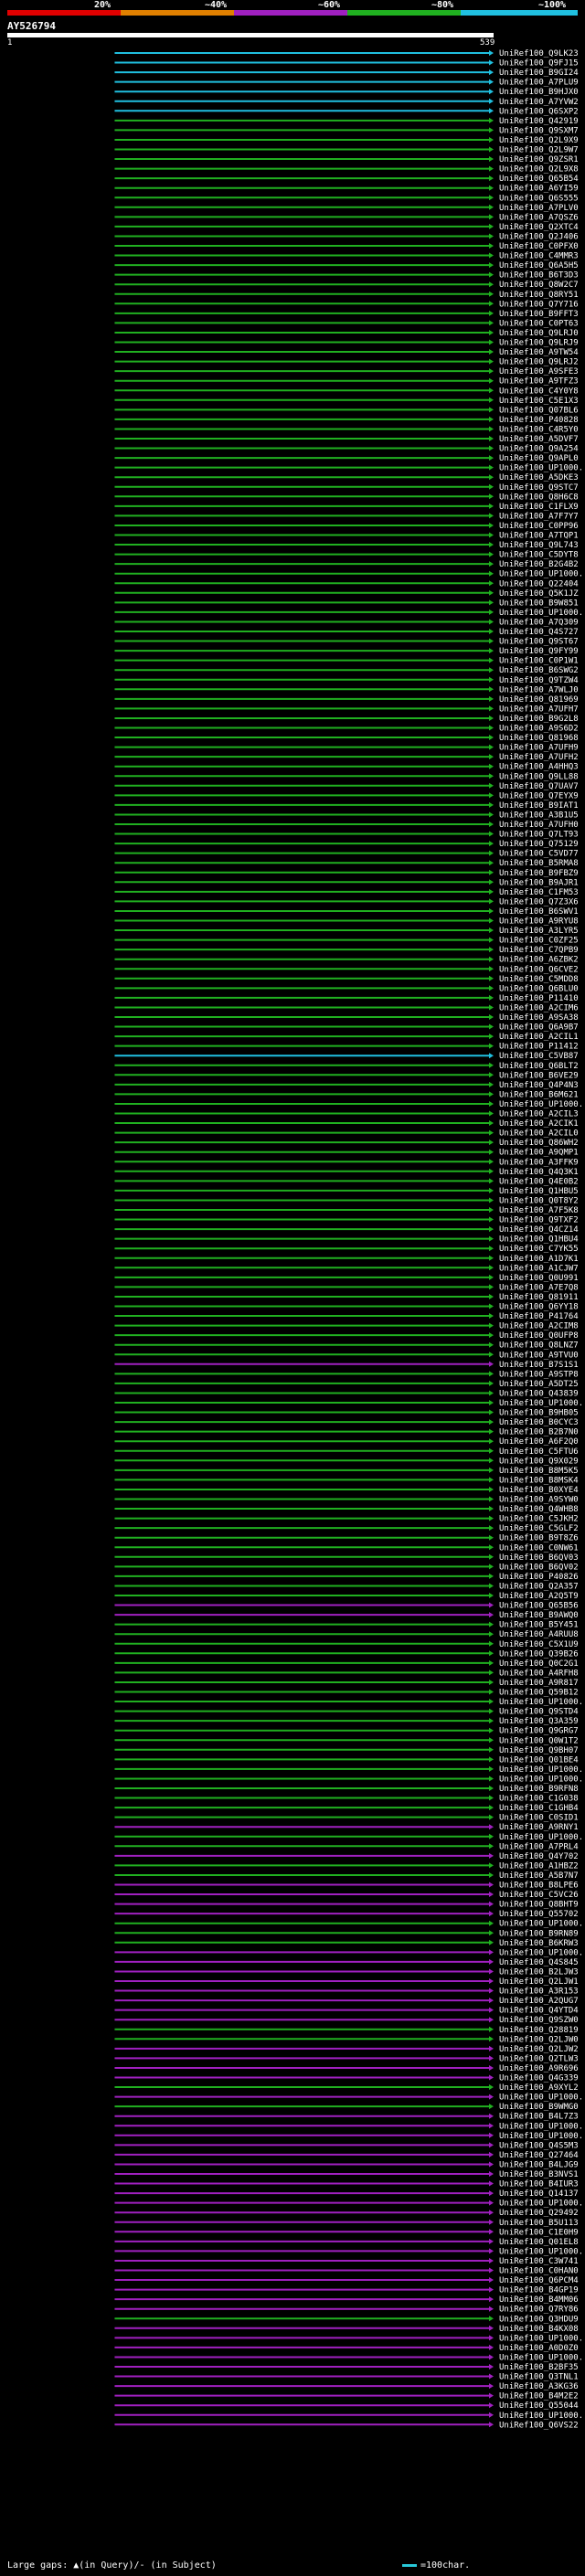 Image resolution: width=585 pixels, height=2576 pixels. I want to click on hit-label: UniRef100_C3W741, so click(539, 2261).